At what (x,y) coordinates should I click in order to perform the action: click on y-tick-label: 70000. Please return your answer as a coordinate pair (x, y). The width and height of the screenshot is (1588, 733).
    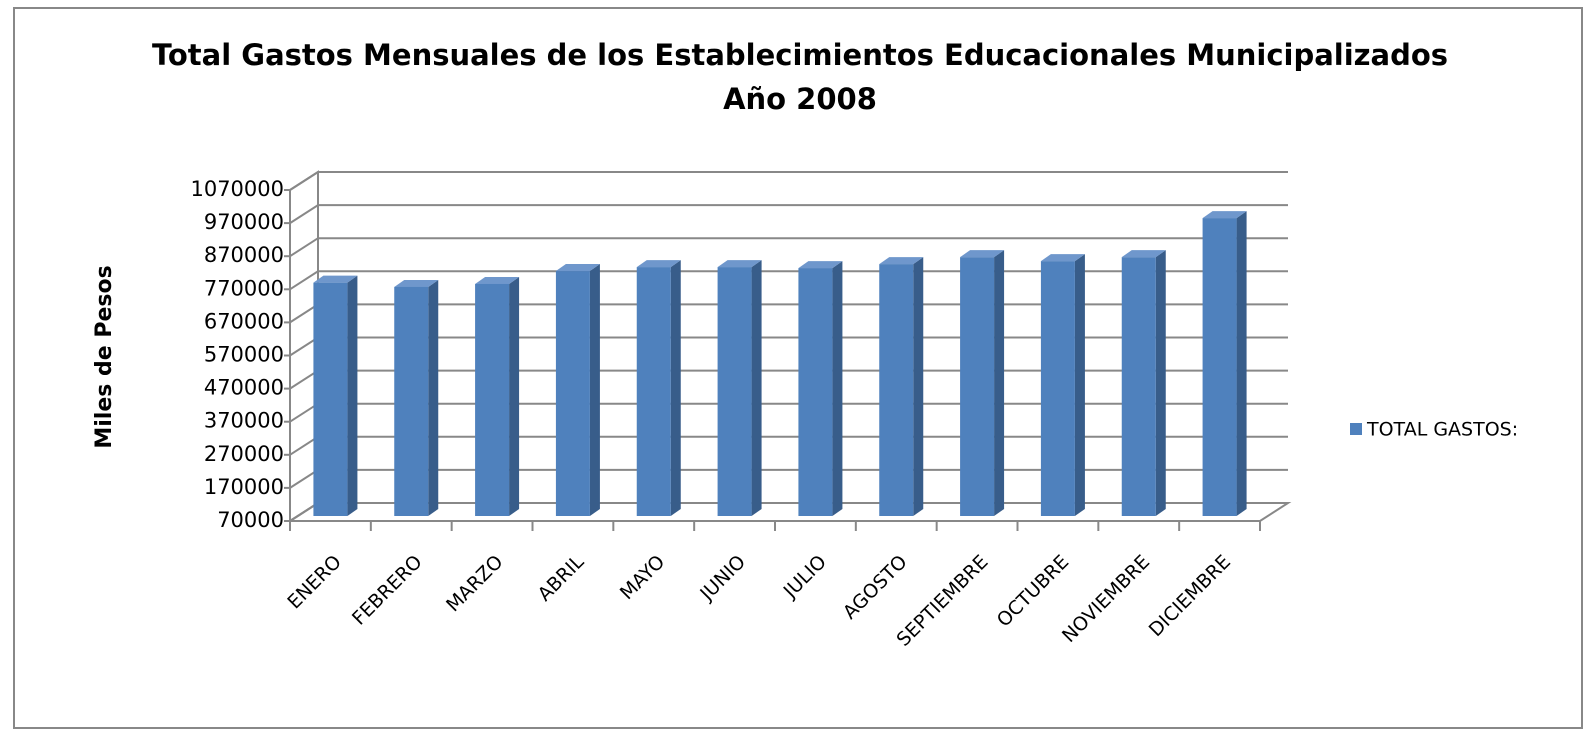
    Looking at the image, I should click on (250, 520).